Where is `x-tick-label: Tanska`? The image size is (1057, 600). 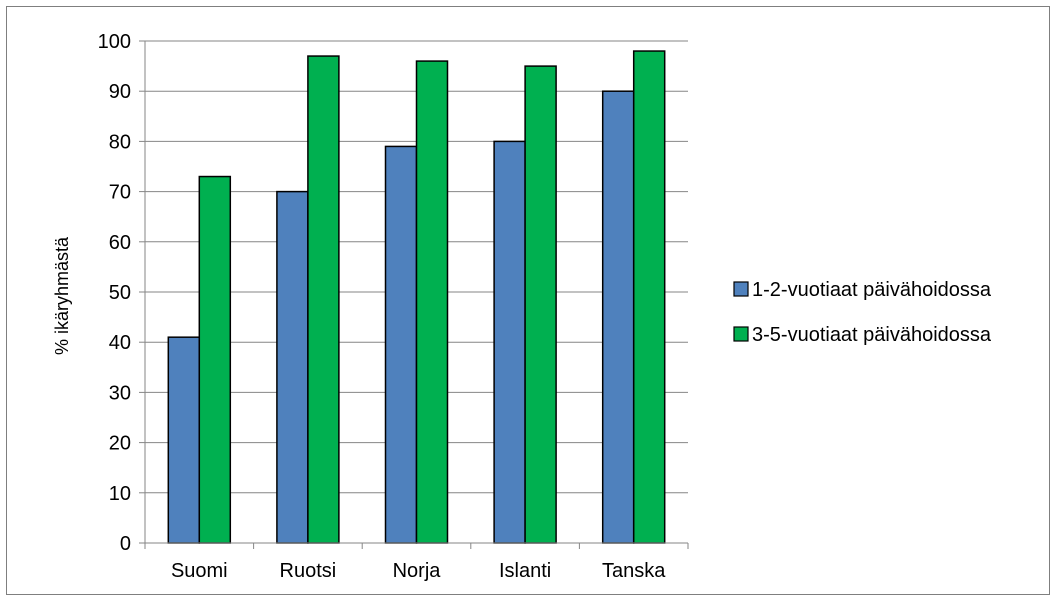 x-tick-label: Tanska is located at coordinates (634, 571).